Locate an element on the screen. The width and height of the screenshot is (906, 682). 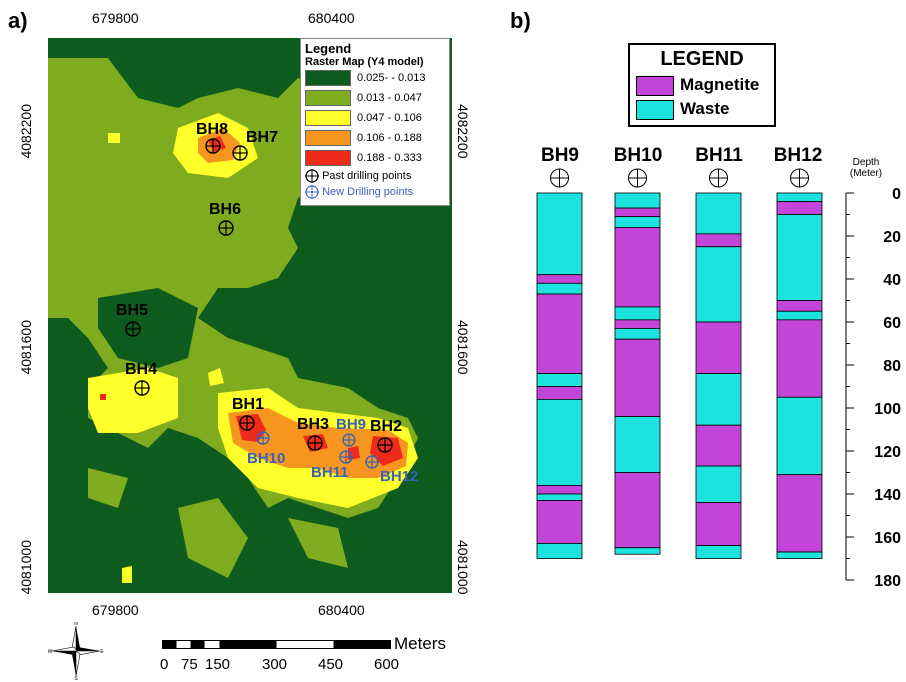
legend-row-4: 0.106 - 0.188 is located at coordinates (375, 138).